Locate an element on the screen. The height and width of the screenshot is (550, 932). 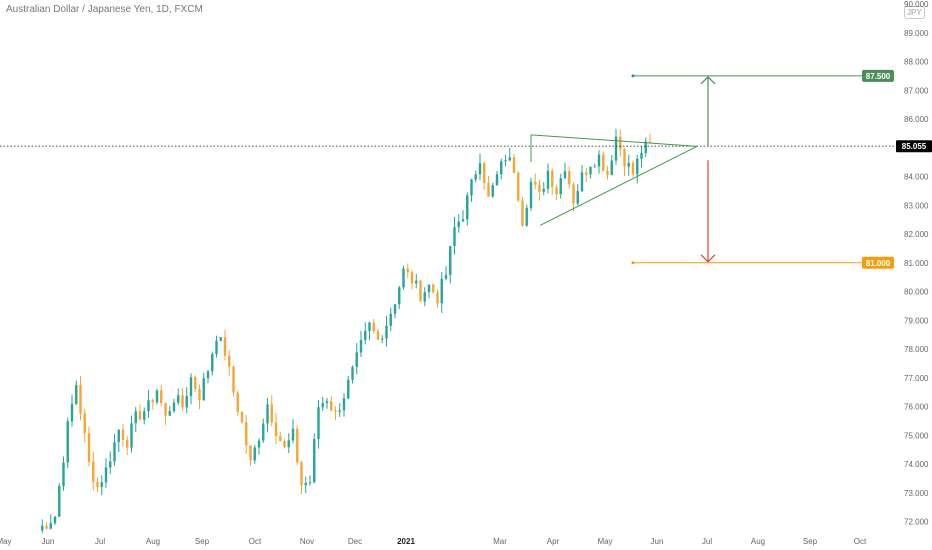
current-price-badge is located at coordinates (914, 146).